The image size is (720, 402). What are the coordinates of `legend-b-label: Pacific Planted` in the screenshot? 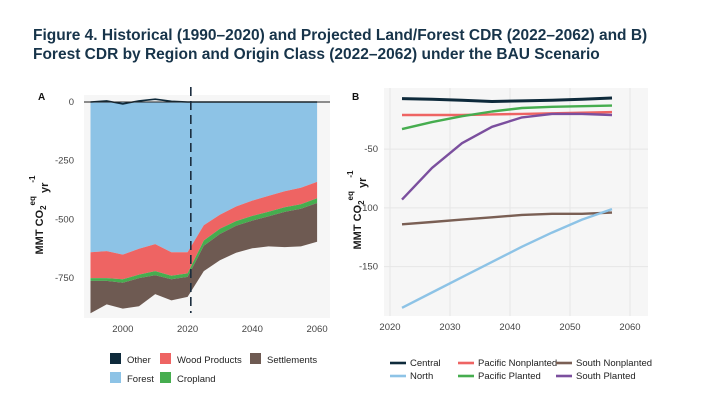 It's located at (509, 376).